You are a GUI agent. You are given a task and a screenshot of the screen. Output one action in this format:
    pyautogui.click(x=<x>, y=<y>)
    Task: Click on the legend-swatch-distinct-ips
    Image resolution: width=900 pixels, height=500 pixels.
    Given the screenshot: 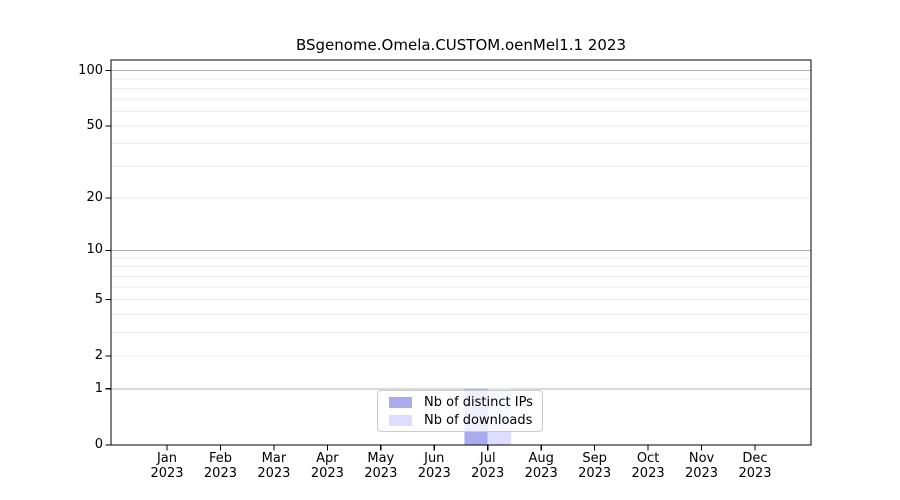 What is the action you would take?
    pyautogui.click(x=400, y=402)
    